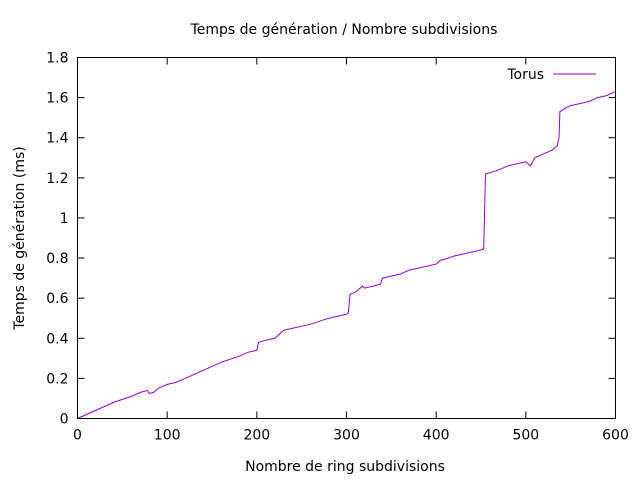 This screenshot has width=640, height=480. What do you see at coordinates (525, 436) in the screenshot?
I see `x-tick-label: 500` at bounding box center [525, 436].